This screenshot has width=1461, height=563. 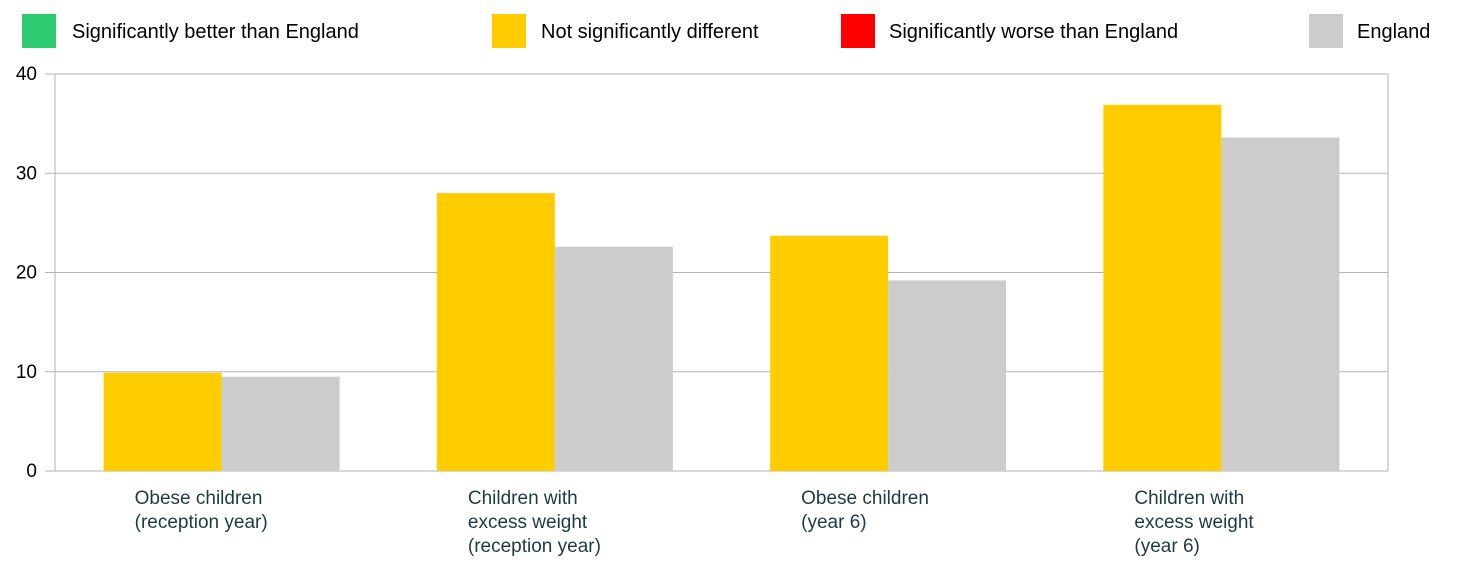 What do you see at coordinates (1393, 32) in the screenshot?
I see `legend-label-england: England` at bounding box center [1393, 32].